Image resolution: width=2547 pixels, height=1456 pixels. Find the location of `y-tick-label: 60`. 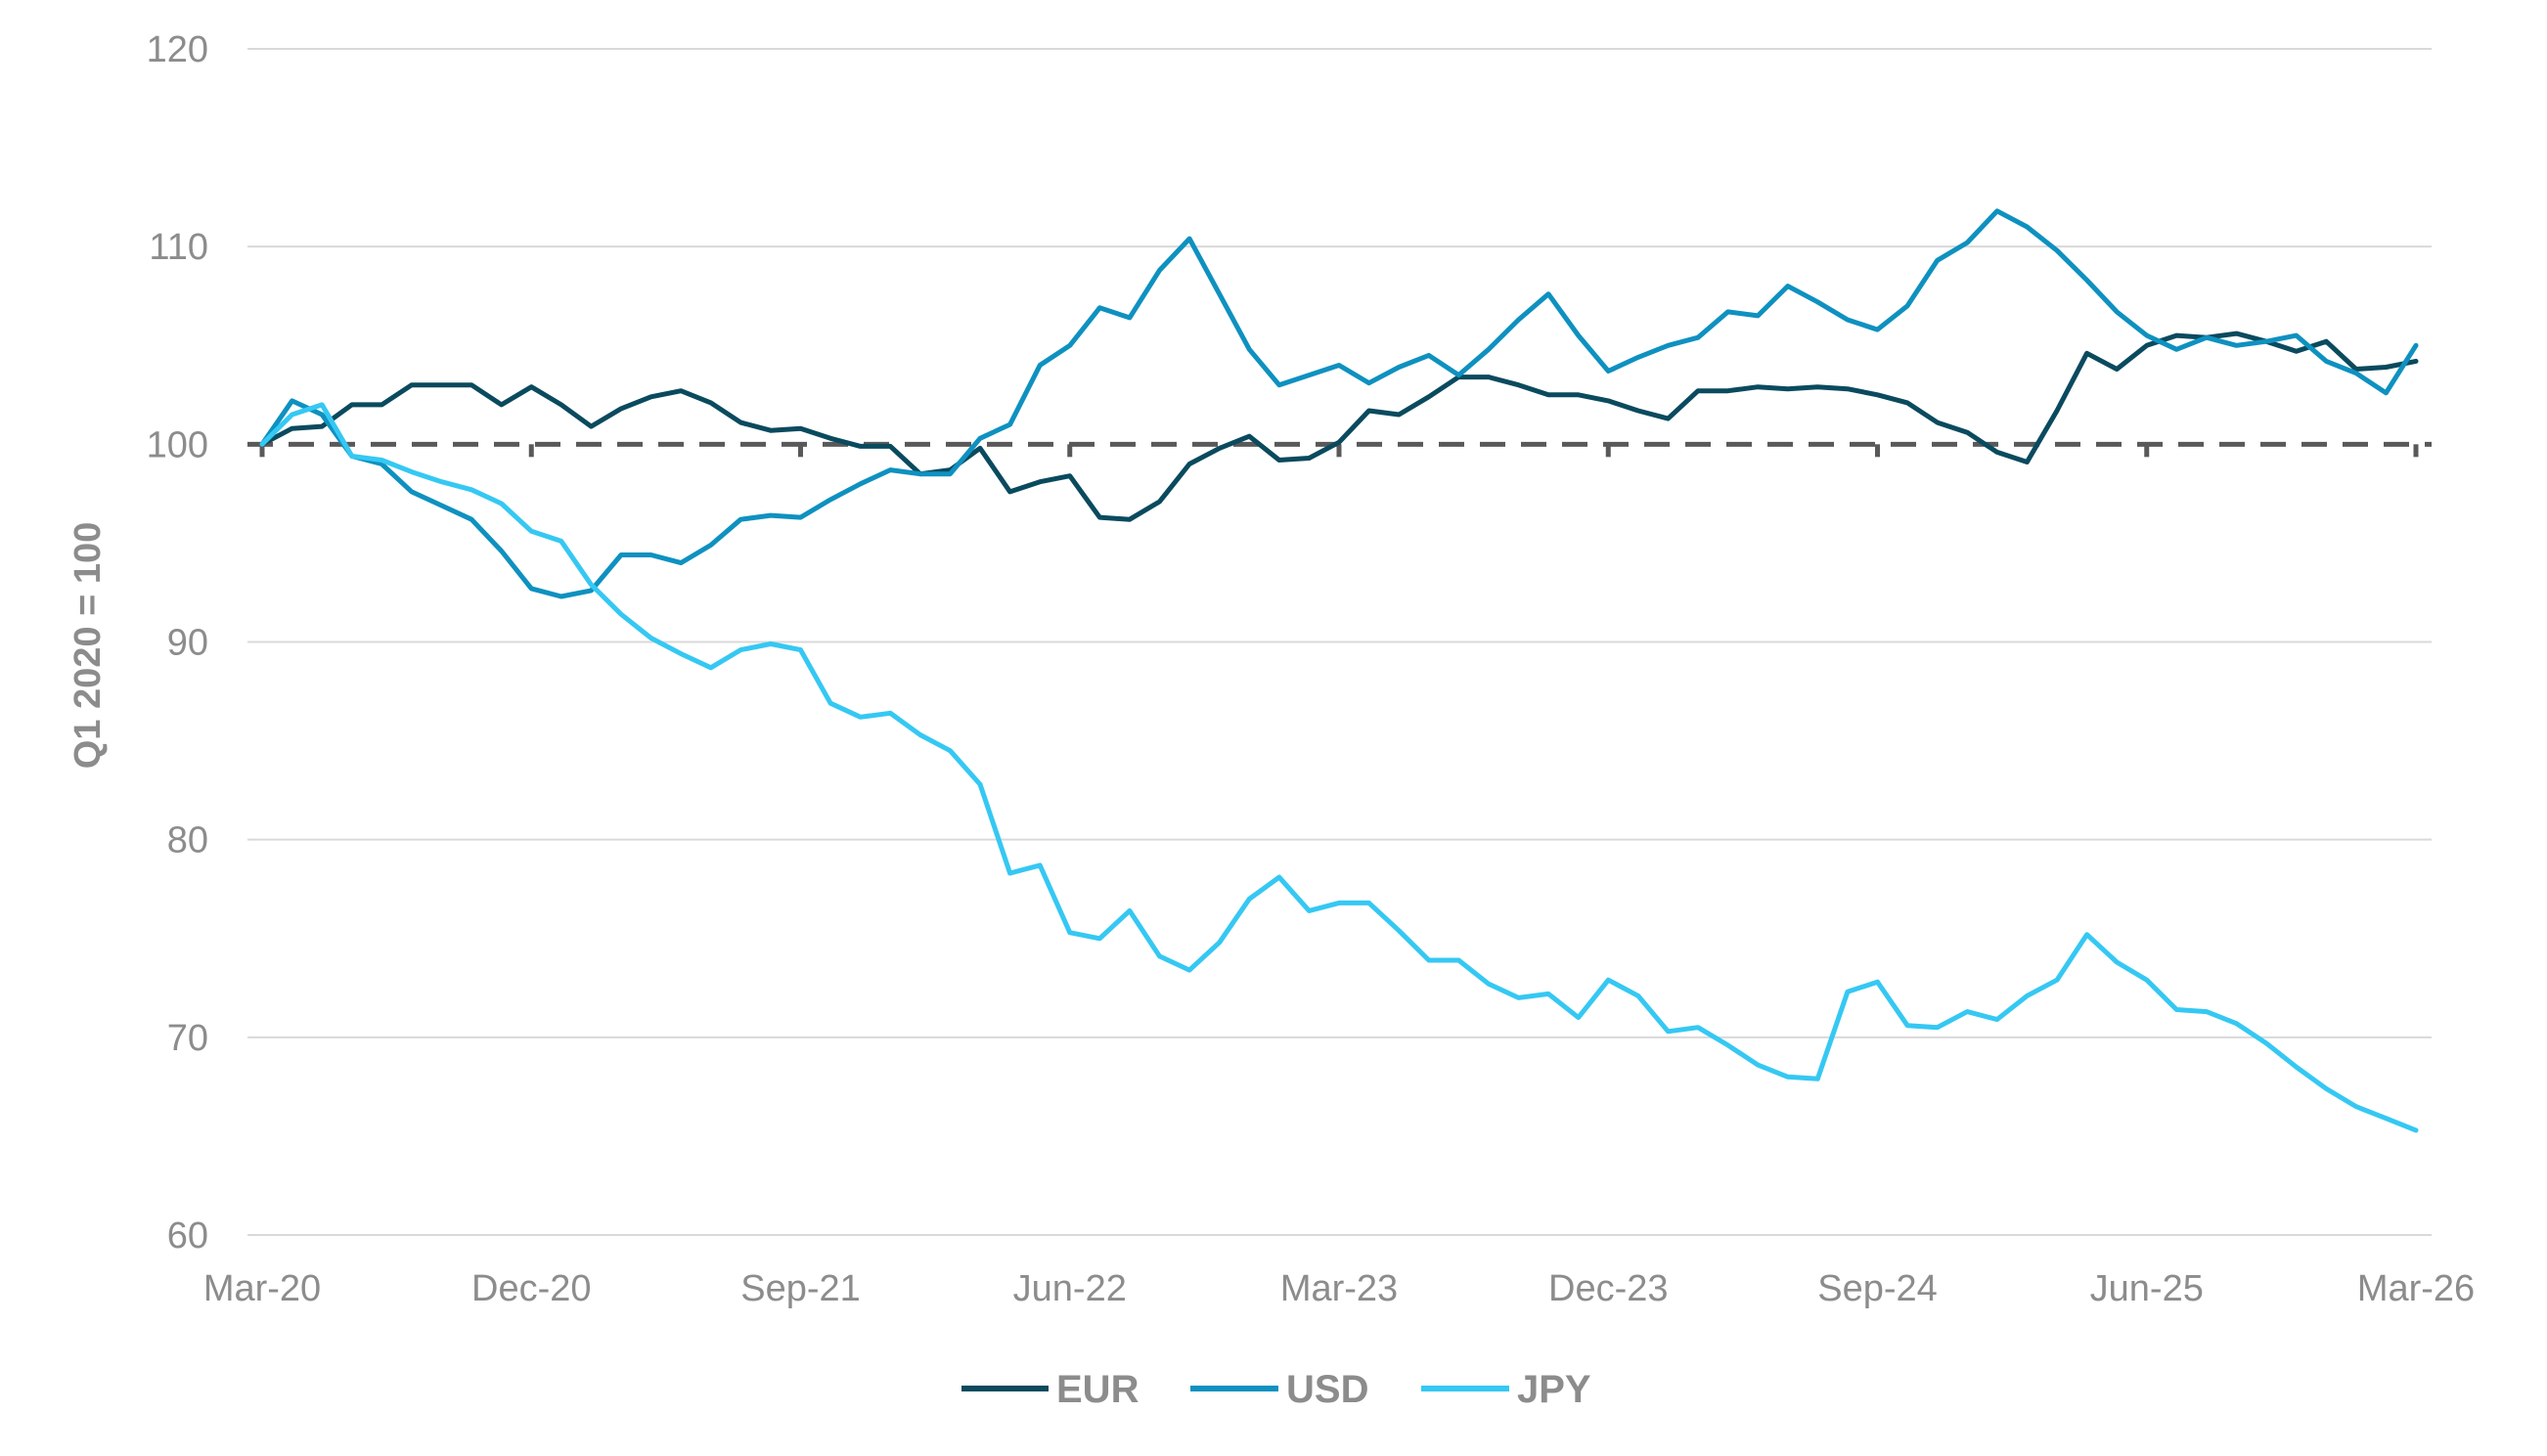

y-tick-label: 60 is located at coordinates (187, 1236).